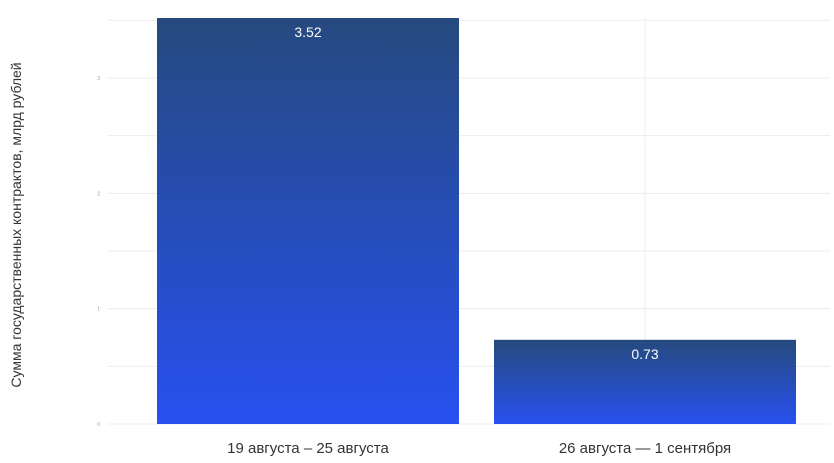 The width and height of the screenshot is (834, 463). What do you see at coordinates (644, 354) in the screenshot?
I see `bar-value-label: 0.73` at bounding box center [644, 354].